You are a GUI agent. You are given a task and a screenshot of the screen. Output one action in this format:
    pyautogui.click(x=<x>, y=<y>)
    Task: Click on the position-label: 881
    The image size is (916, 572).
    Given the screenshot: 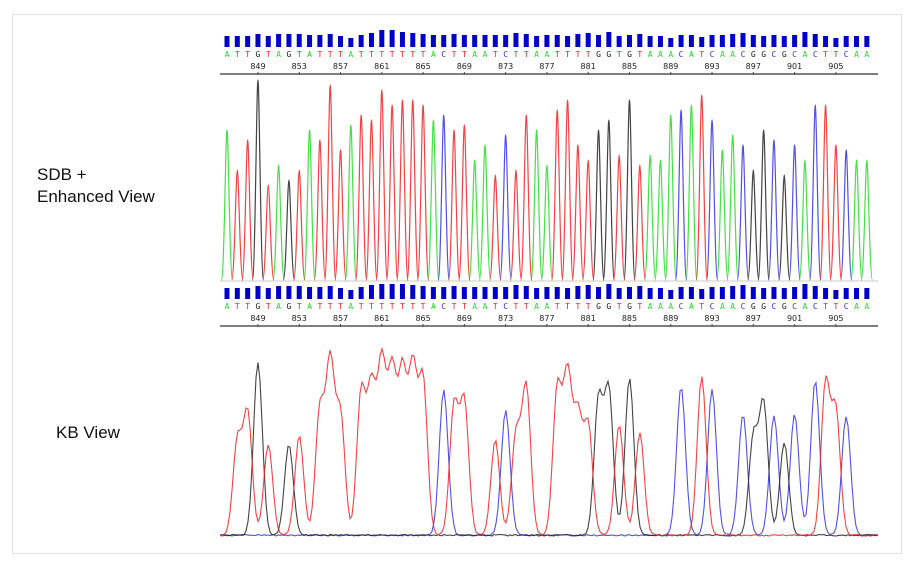 What is the action you would take?
    pyautogui.click(x=588, y=318)
    